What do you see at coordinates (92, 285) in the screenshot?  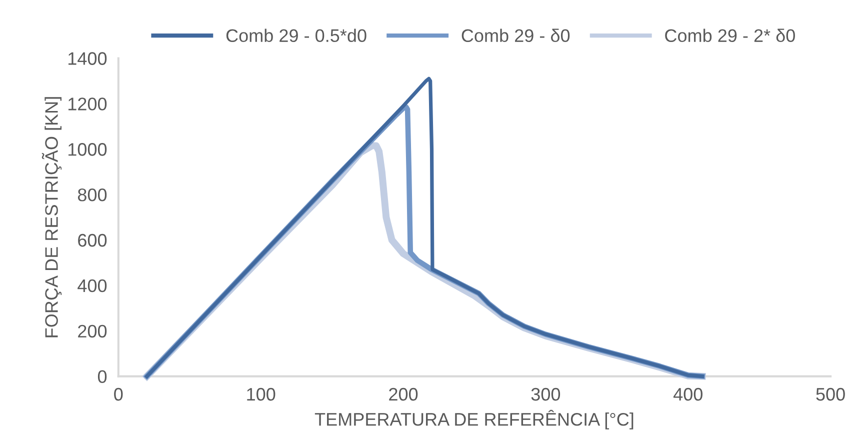 I see `y-tick-label: 400` at bounding box center [92, 285].